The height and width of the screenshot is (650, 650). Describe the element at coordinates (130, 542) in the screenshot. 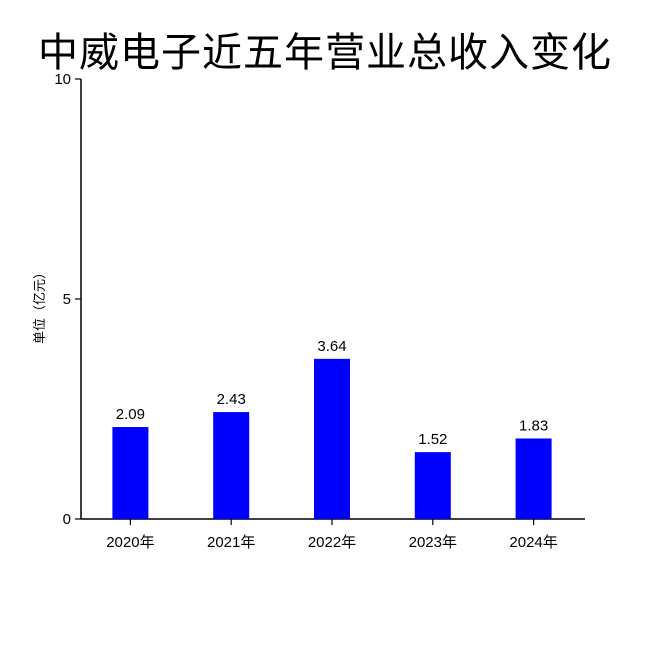

I see `x-tick-label: 2020年` at that location.